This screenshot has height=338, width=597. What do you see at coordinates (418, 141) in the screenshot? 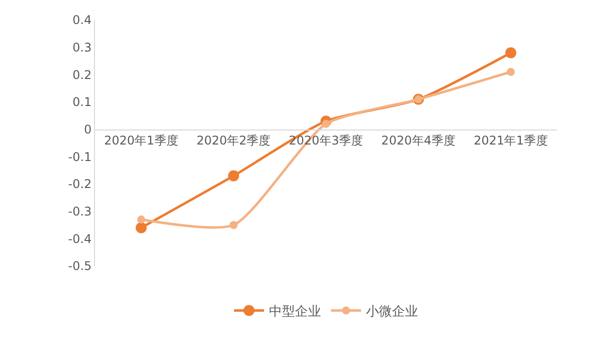
I see `x-tick-label: 2020年4季度` at bounding box center [418, 141].